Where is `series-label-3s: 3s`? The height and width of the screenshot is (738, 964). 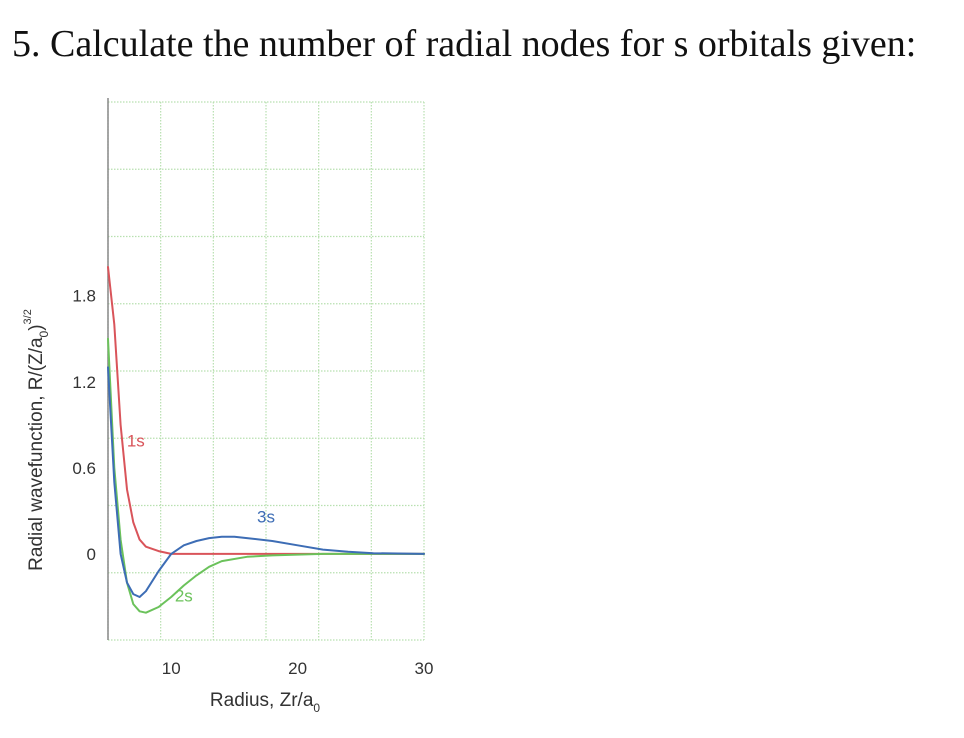
series-label-3s: 3s is located at coordinates (266, 516).